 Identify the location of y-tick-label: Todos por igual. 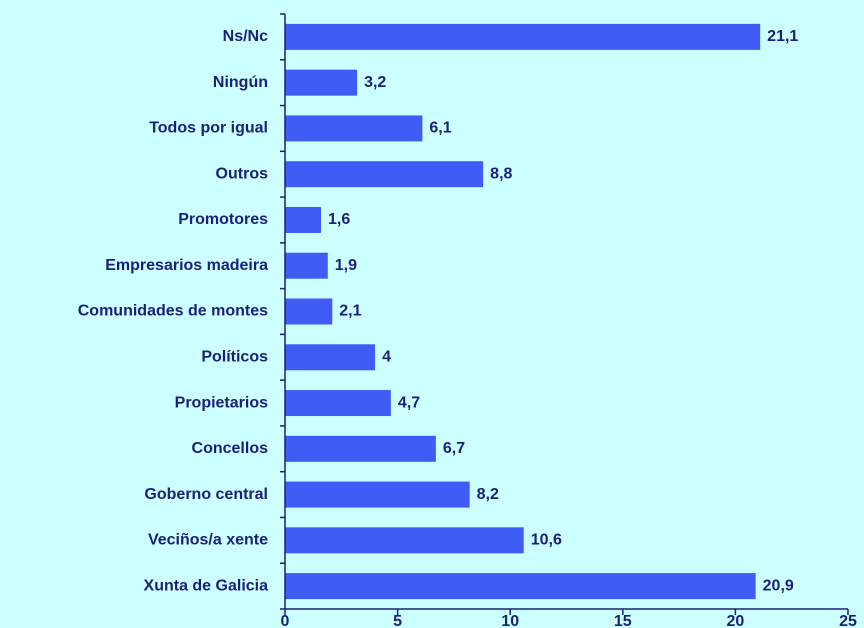
(208, 128).